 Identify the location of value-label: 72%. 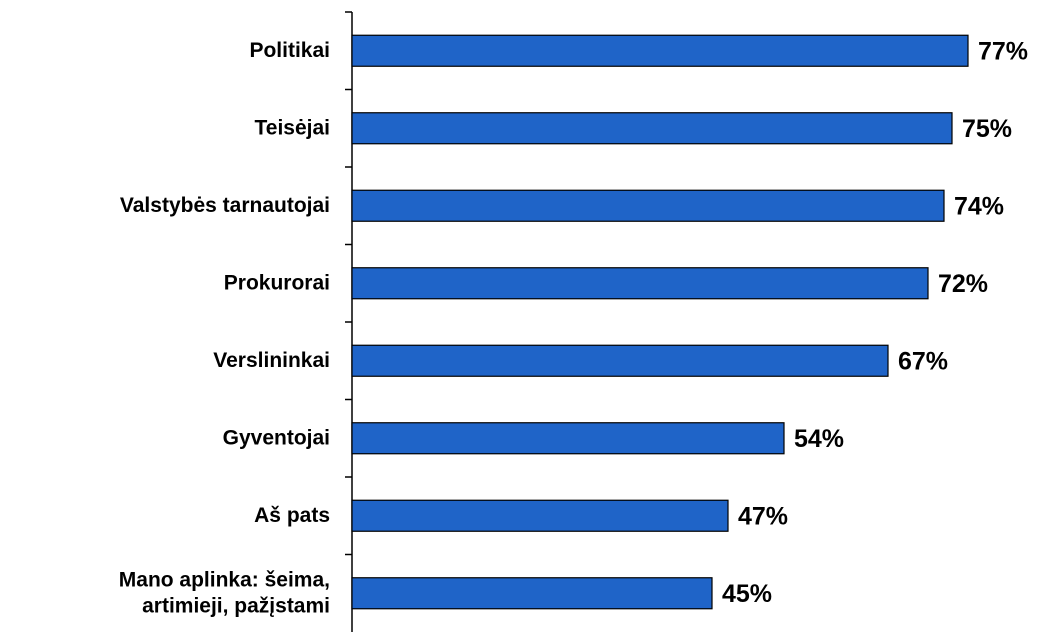
(963, 284).